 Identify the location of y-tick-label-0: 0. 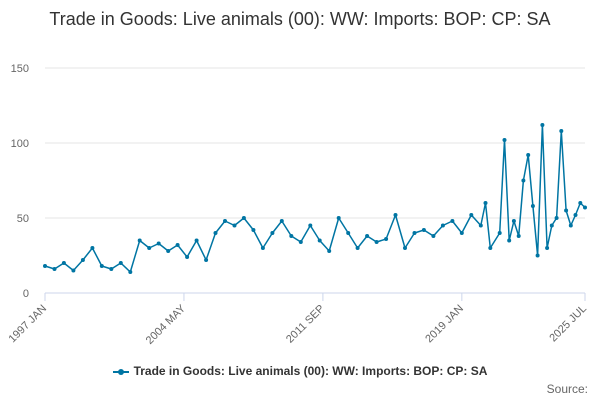
(26, 294).